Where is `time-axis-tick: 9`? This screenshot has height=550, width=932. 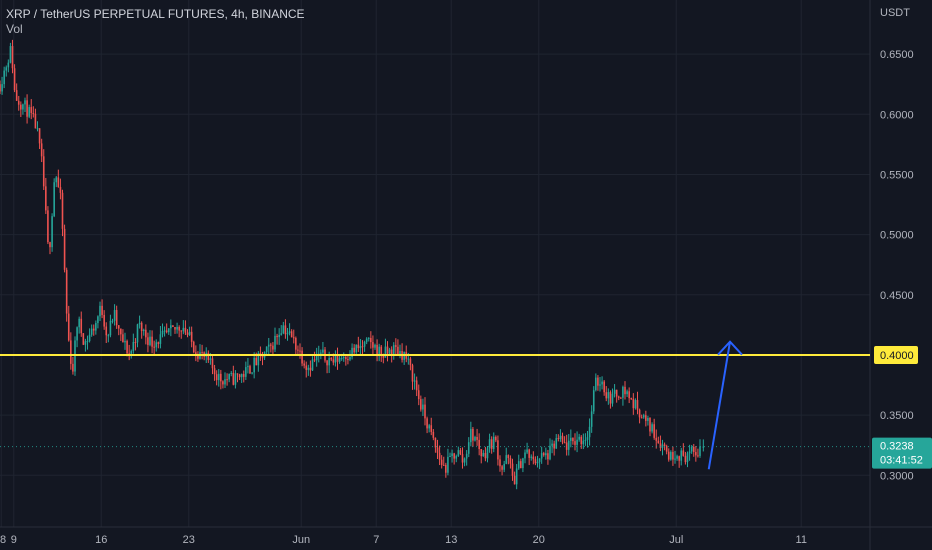 time-axis-tick: 9 is located at coordinates (14, 540).